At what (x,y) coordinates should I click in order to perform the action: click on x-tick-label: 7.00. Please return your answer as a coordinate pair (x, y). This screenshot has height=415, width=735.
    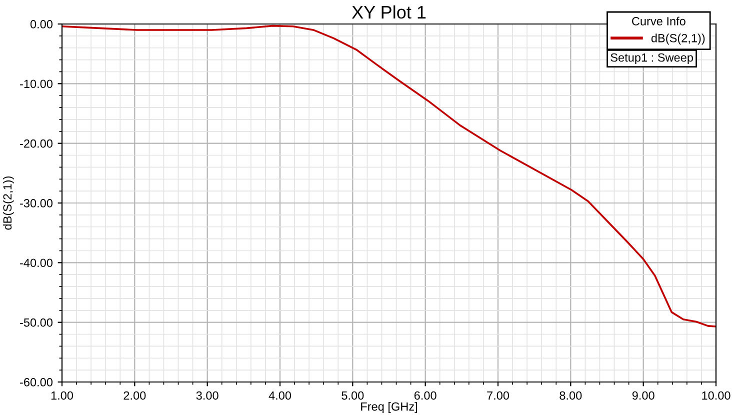
    Looking at the image, I should click on (498, 395).